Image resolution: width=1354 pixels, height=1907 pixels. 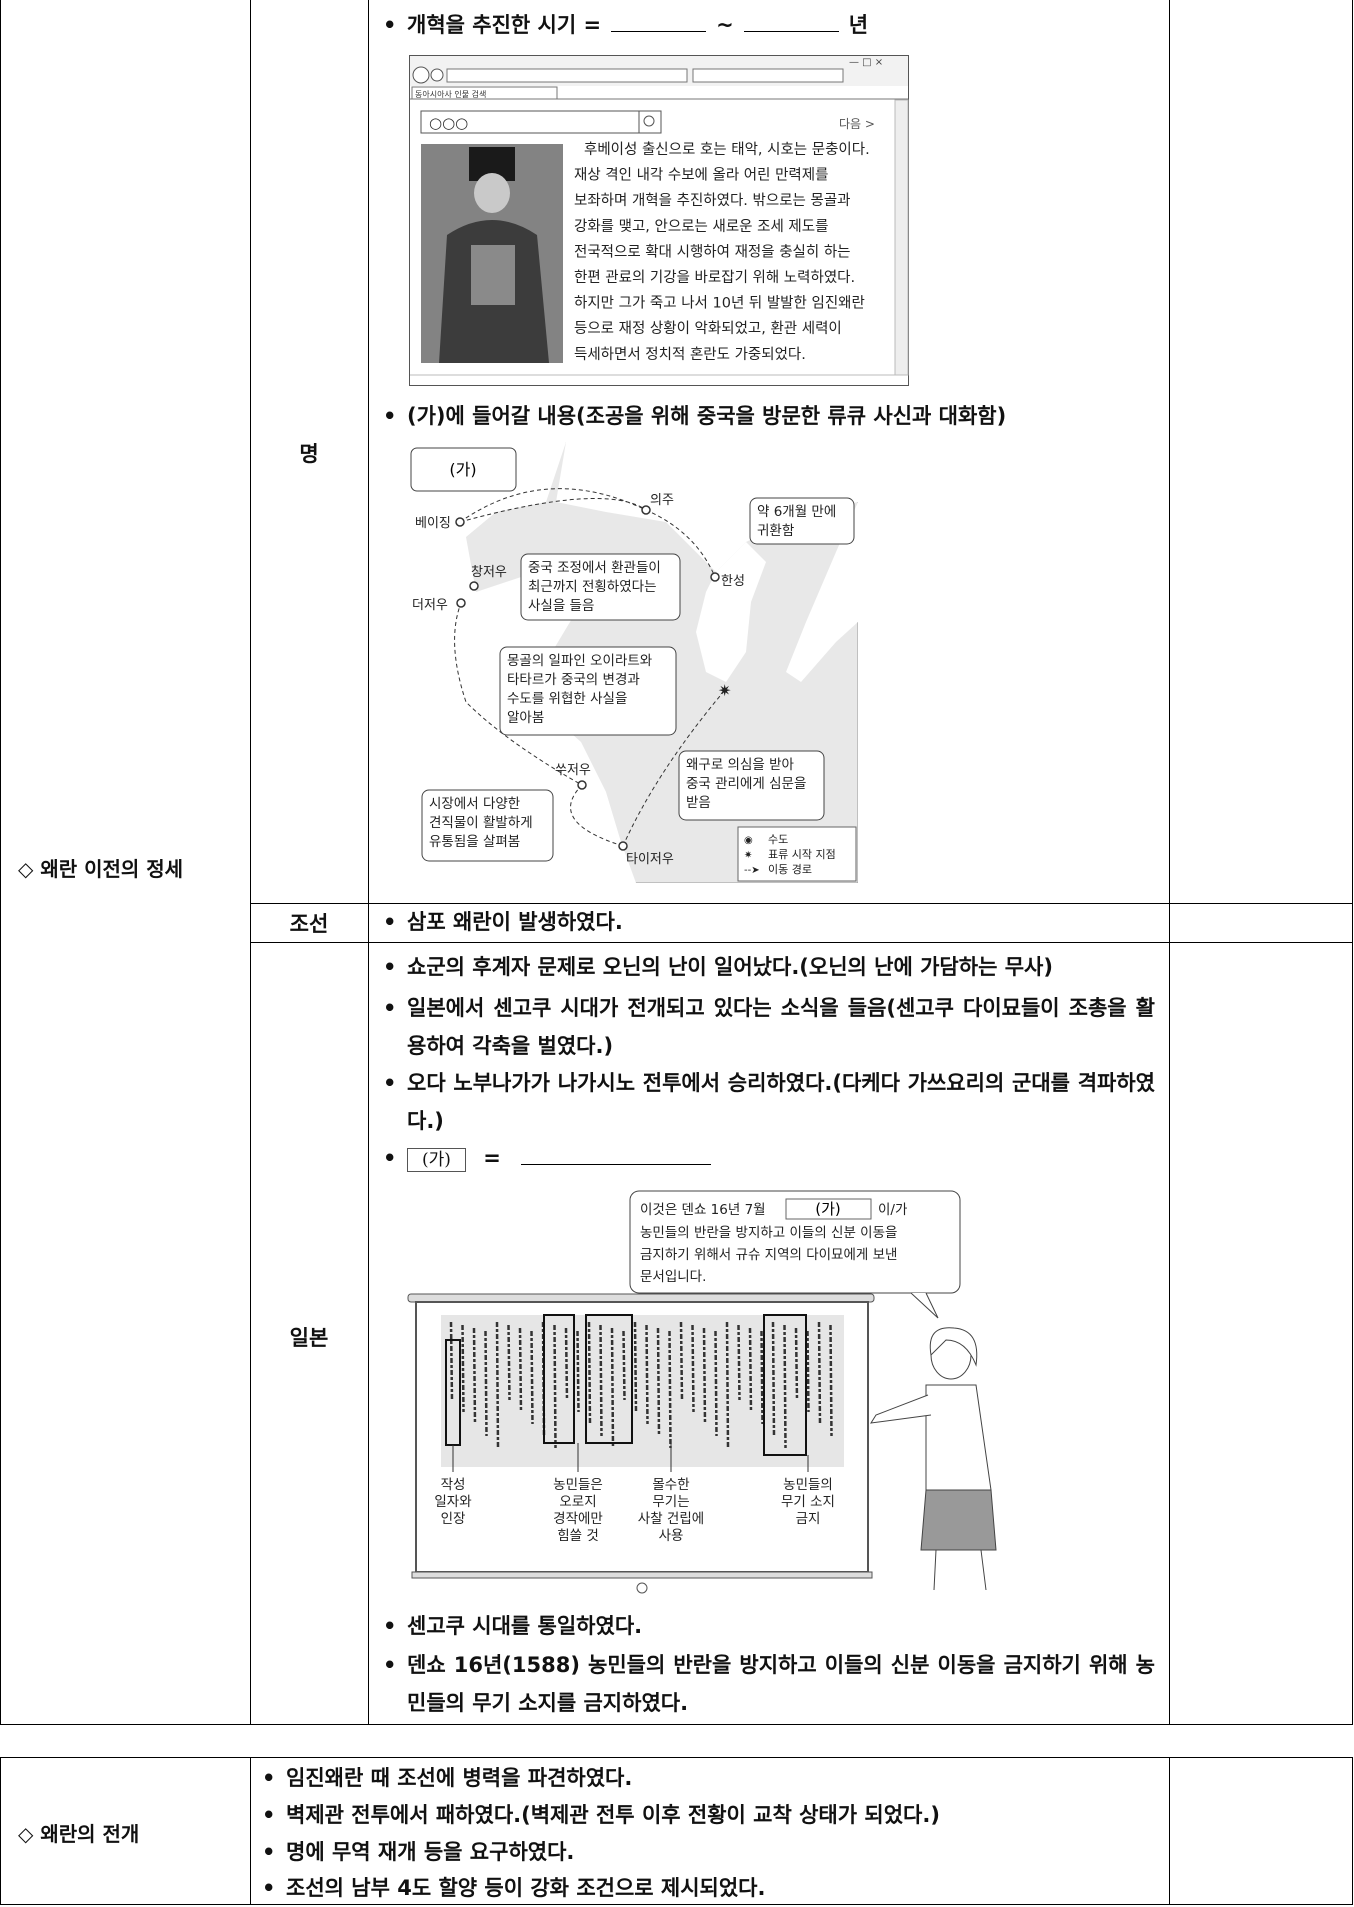 What do you see at coordinates (958, 1437) in the screenshot?
I see `teacher-body` at bounding box center [958, 1437].